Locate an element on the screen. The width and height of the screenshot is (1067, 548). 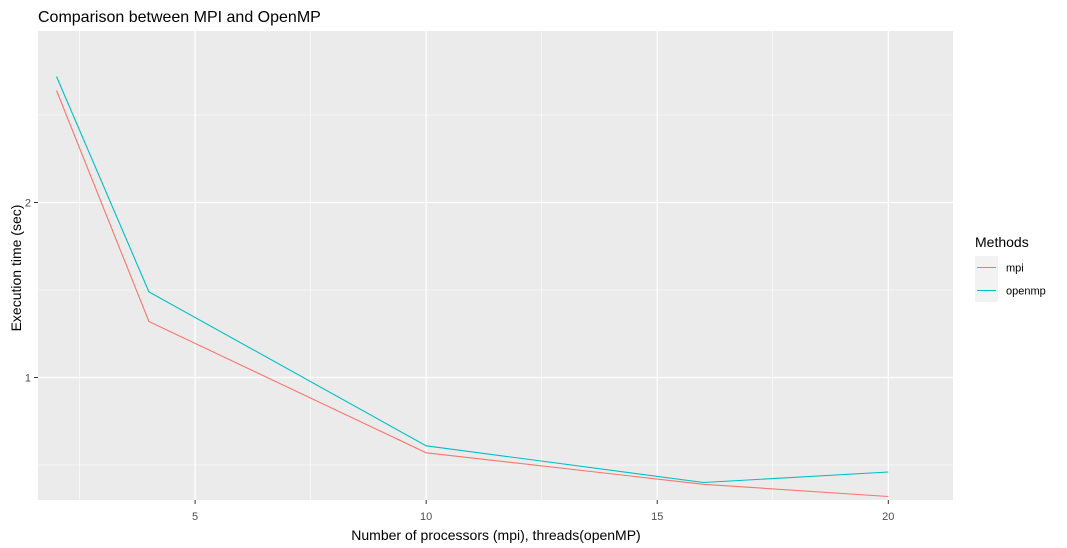
chart-title: Comparison between MPI and OpenMP is located at coordinates (179, 17).